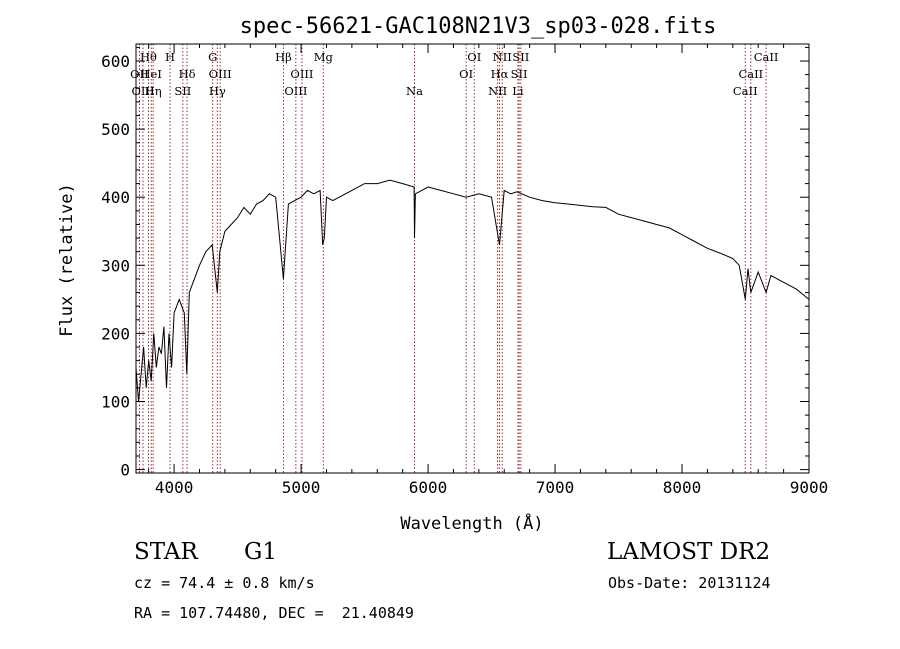  What do you see at coordinates (166, 552) in the screenshot?
I see `object-class: STAR` at bounding box center [166, 552].